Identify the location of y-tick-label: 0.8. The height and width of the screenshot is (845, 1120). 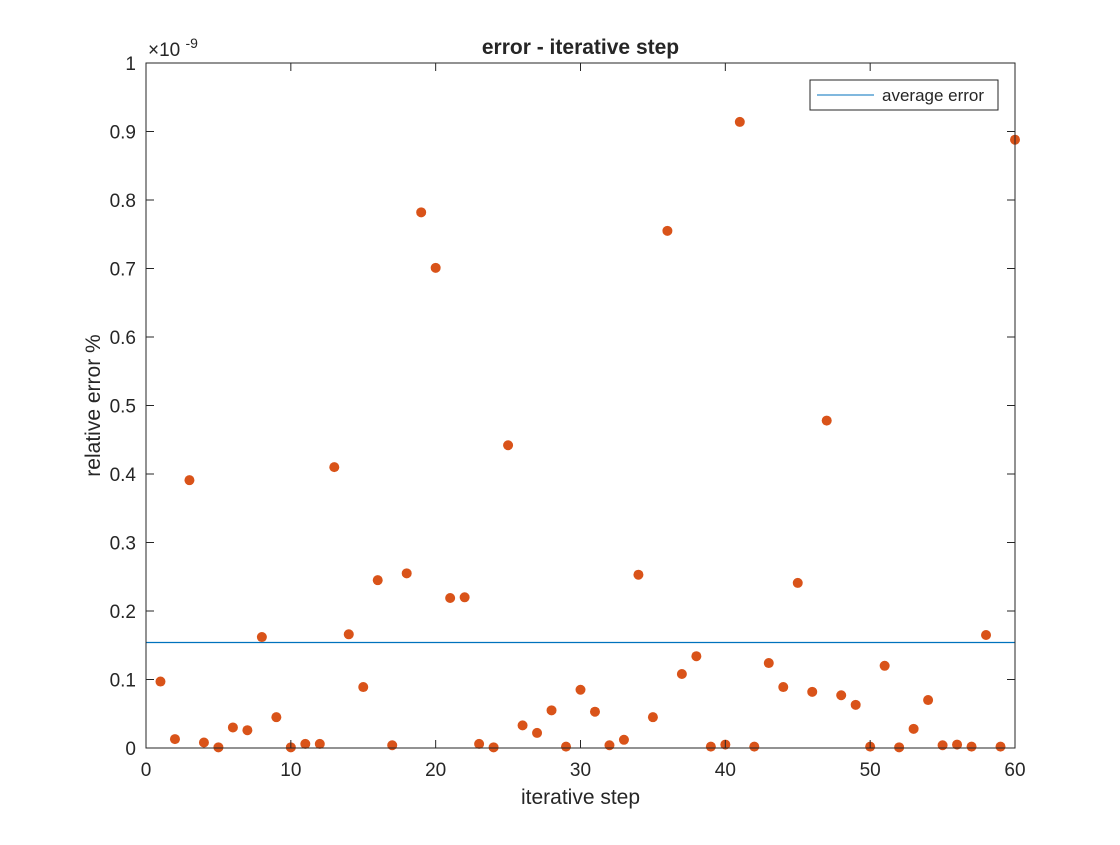
(123, 201).